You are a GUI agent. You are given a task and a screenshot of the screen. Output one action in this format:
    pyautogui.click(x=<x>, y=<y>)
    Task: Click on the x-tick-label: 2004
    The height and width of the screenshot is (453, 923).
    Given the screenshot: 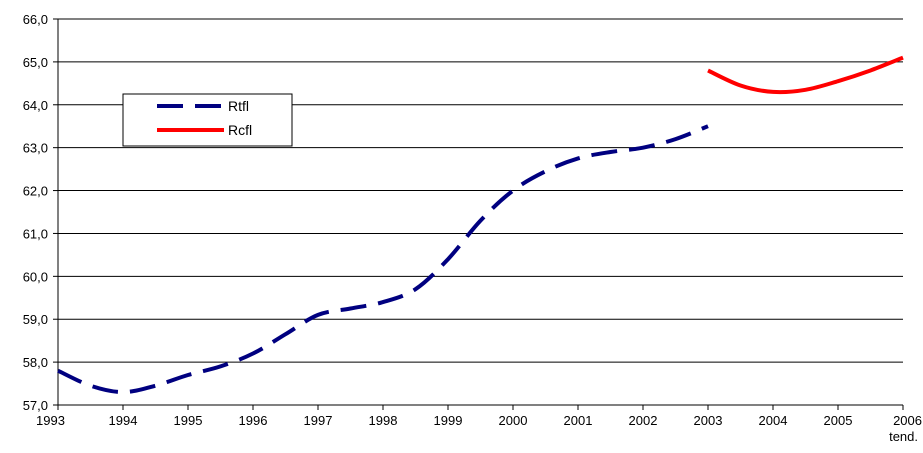 What is the action you would take?
    pyautogui.click(x=773, y=420)
    